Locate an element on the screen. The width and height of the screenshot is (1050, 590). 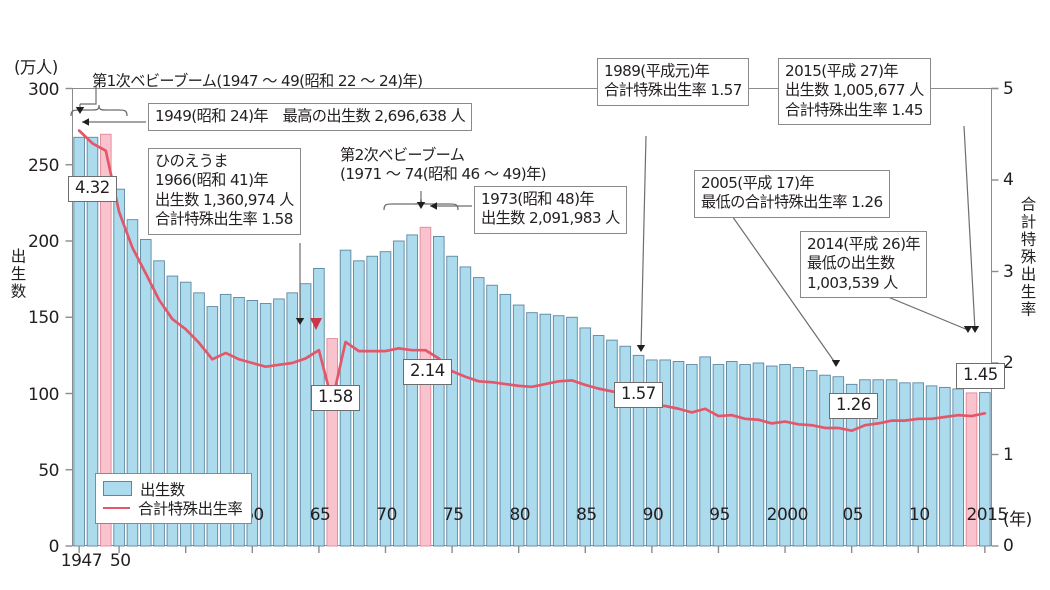
note-second-baby-boom: 第2次ベビーブーム (1971 〜 74(昭和 46 〜 49)年) is located at coordinates (443, 165).